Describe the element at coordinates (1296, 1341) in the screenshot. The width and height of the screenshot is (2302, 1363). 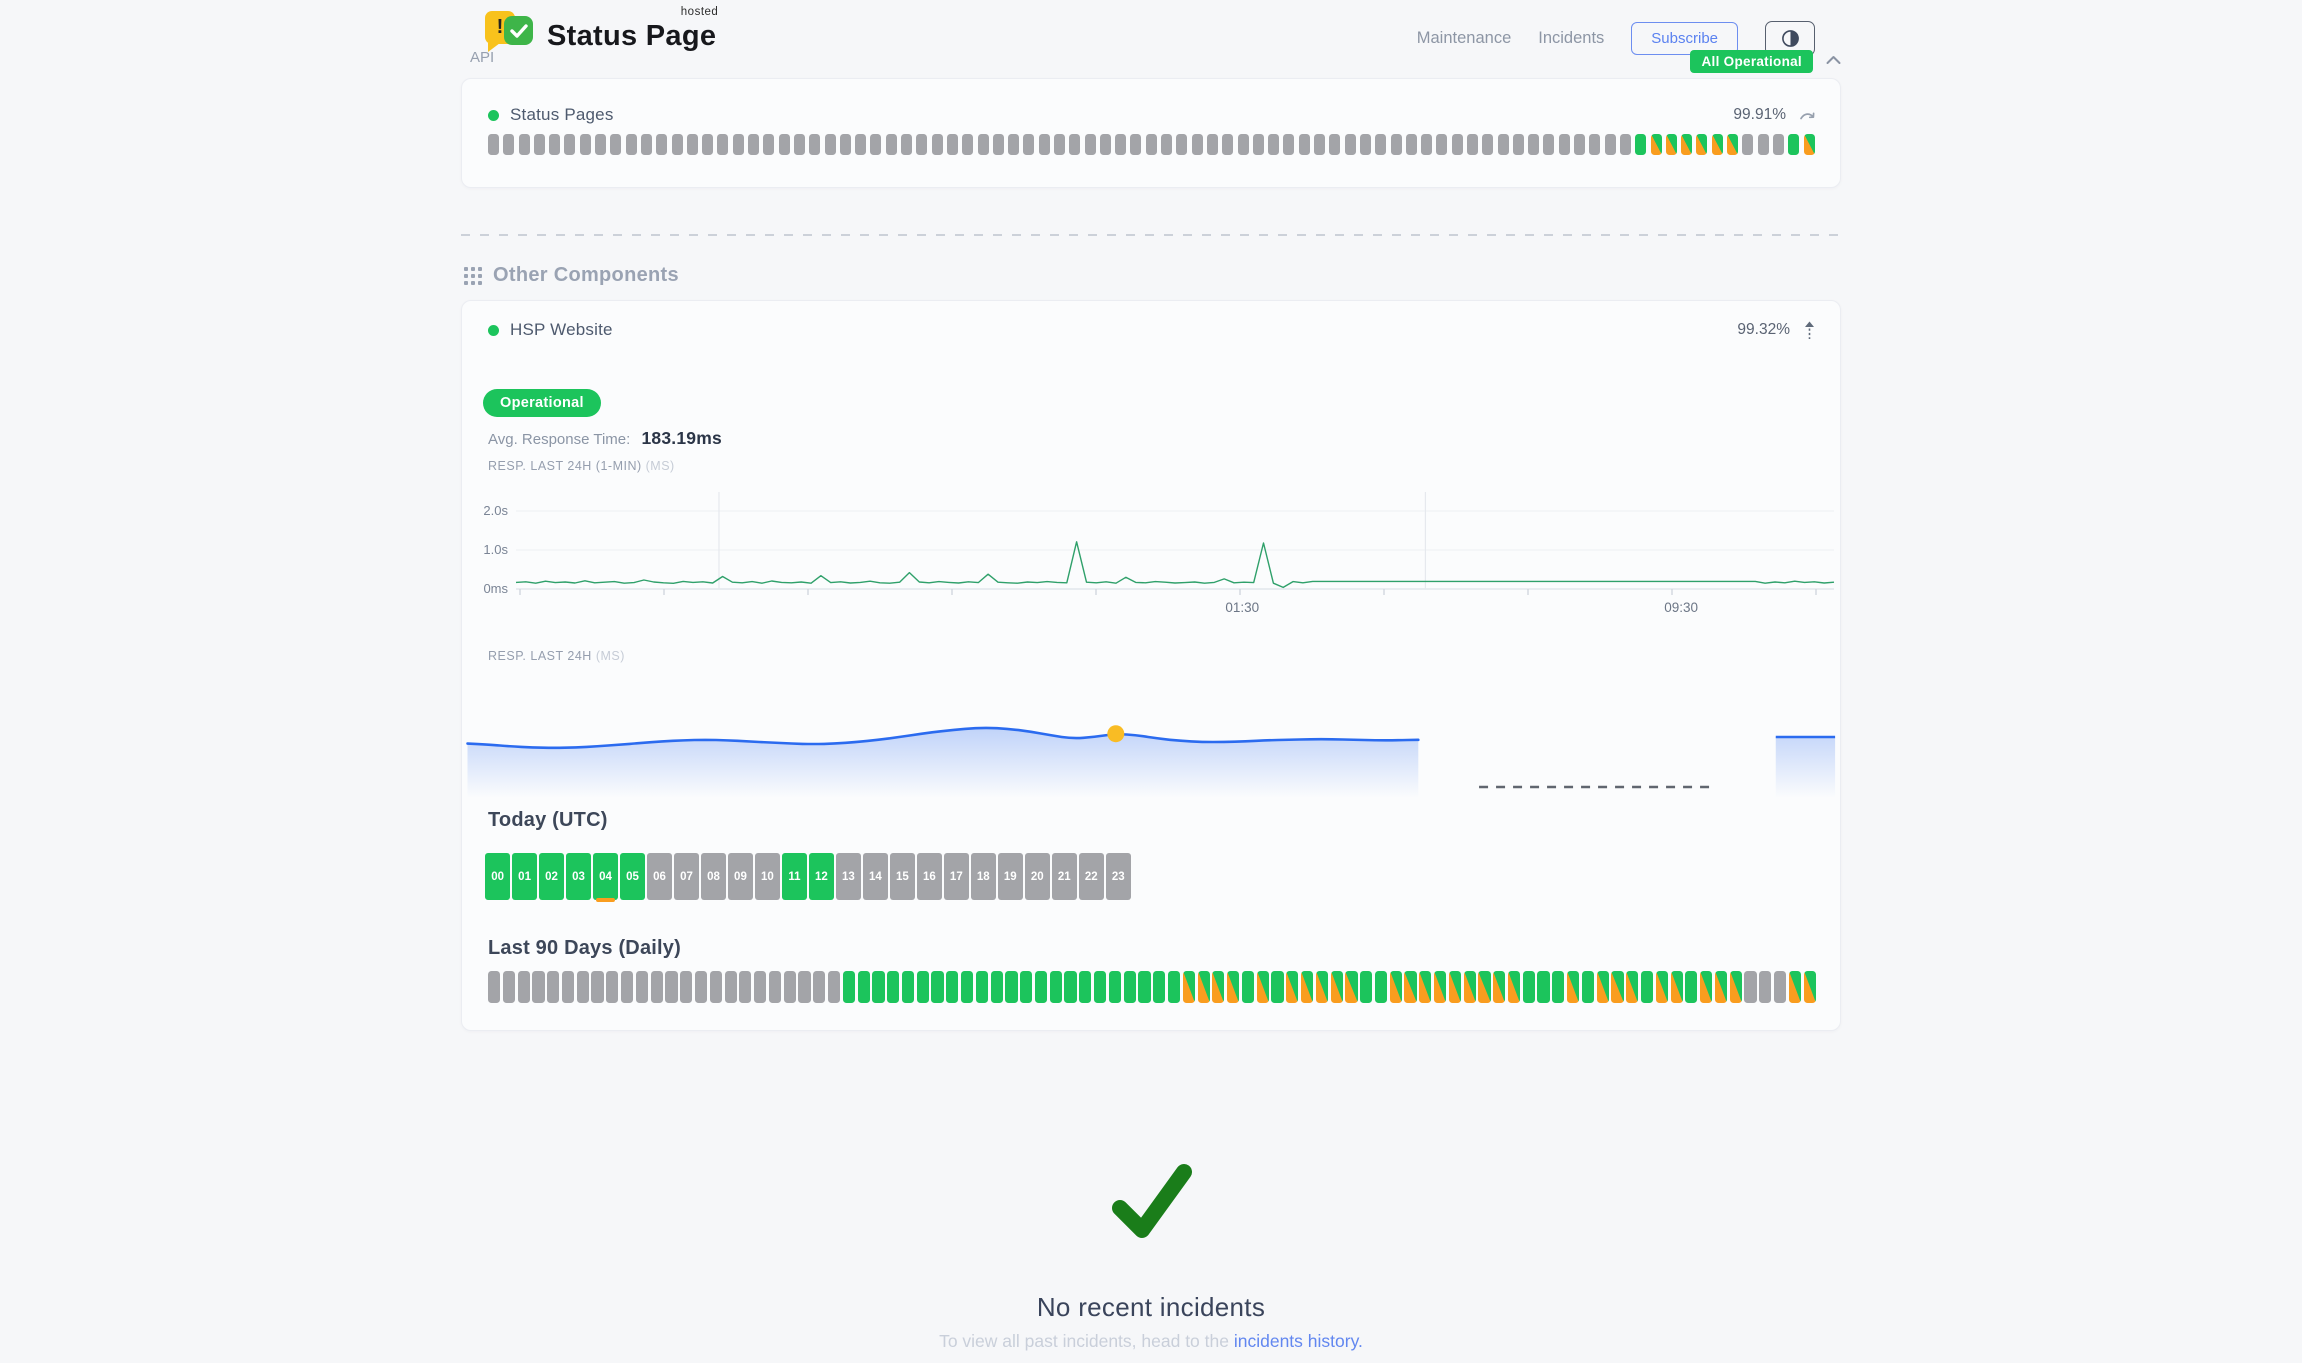
I see `incidents-history-link: incidents history` at that location.